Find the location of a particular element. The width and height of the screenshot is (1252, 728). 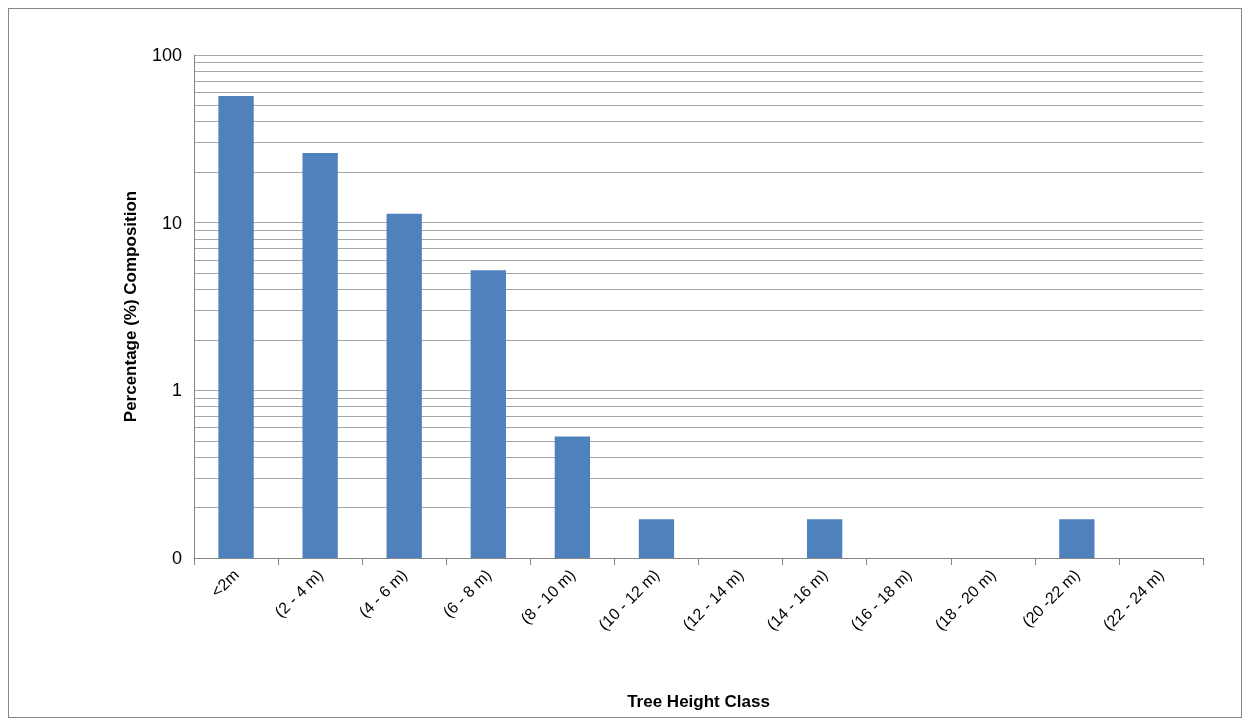

x-tick-label: (2 - 4 m) is located at coordinates (299, 593).